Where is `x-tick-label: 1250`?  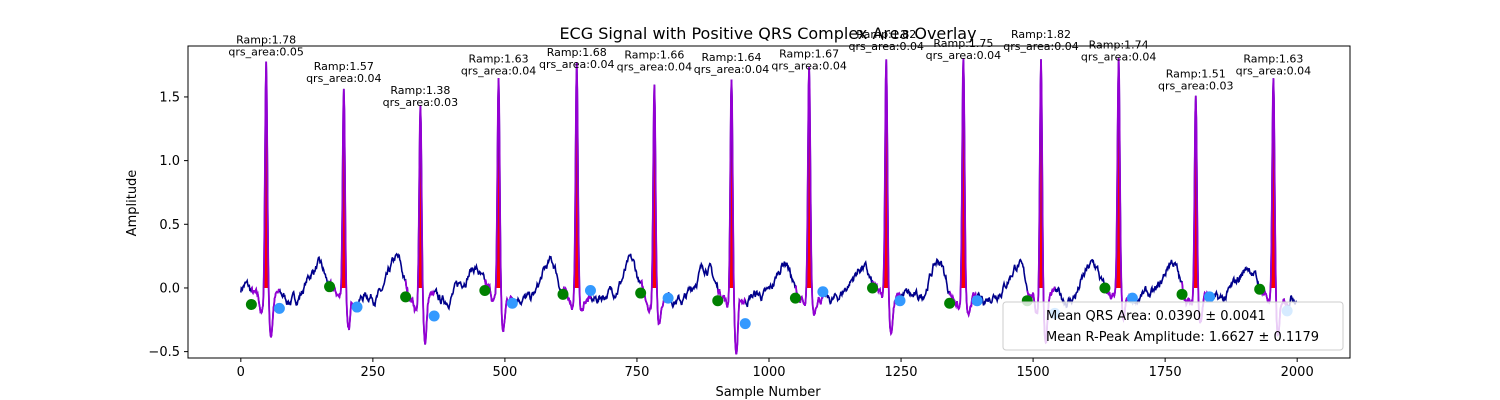
x-tick-label: 1250 is located at coordinates (900, 372).